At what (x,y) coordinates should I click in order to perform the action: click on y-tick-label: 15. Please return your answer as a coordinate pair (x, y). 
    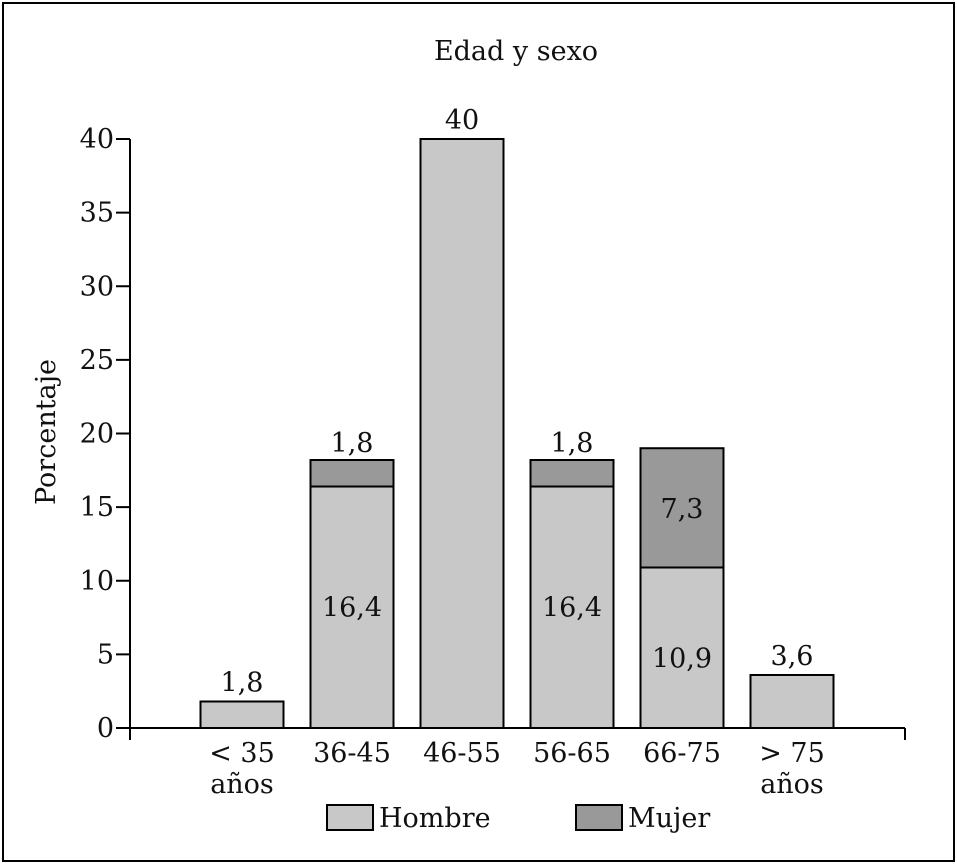
    Looking at the image, I should click on (97, 507).